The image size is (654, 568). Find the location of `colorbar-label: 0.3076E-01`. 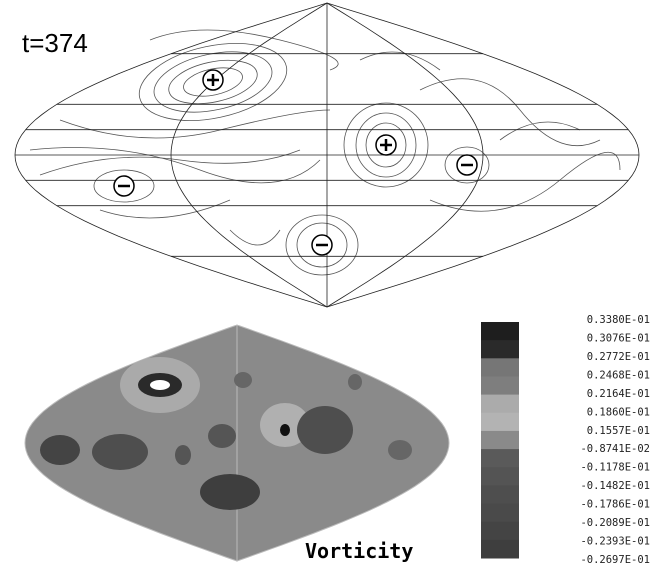

colorbar-label: 0.3076E-01 is located at coordinates (618, 338).